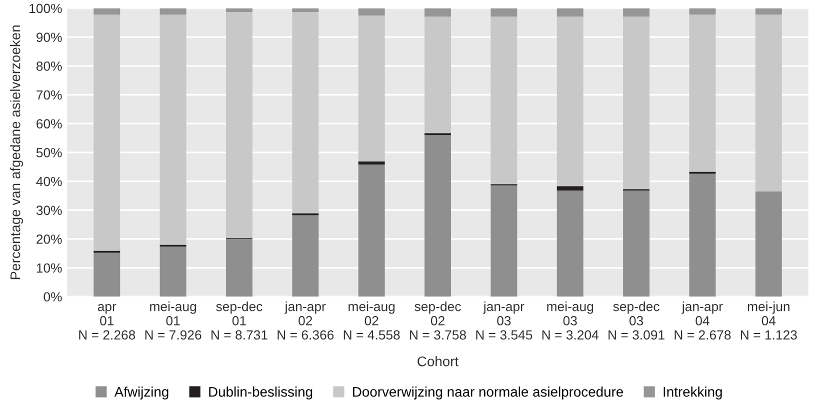  What do you see at coordinates (46, 9) in the screenshot?
I see `y-tick-label: 100%` at bounding box center [46, 9].